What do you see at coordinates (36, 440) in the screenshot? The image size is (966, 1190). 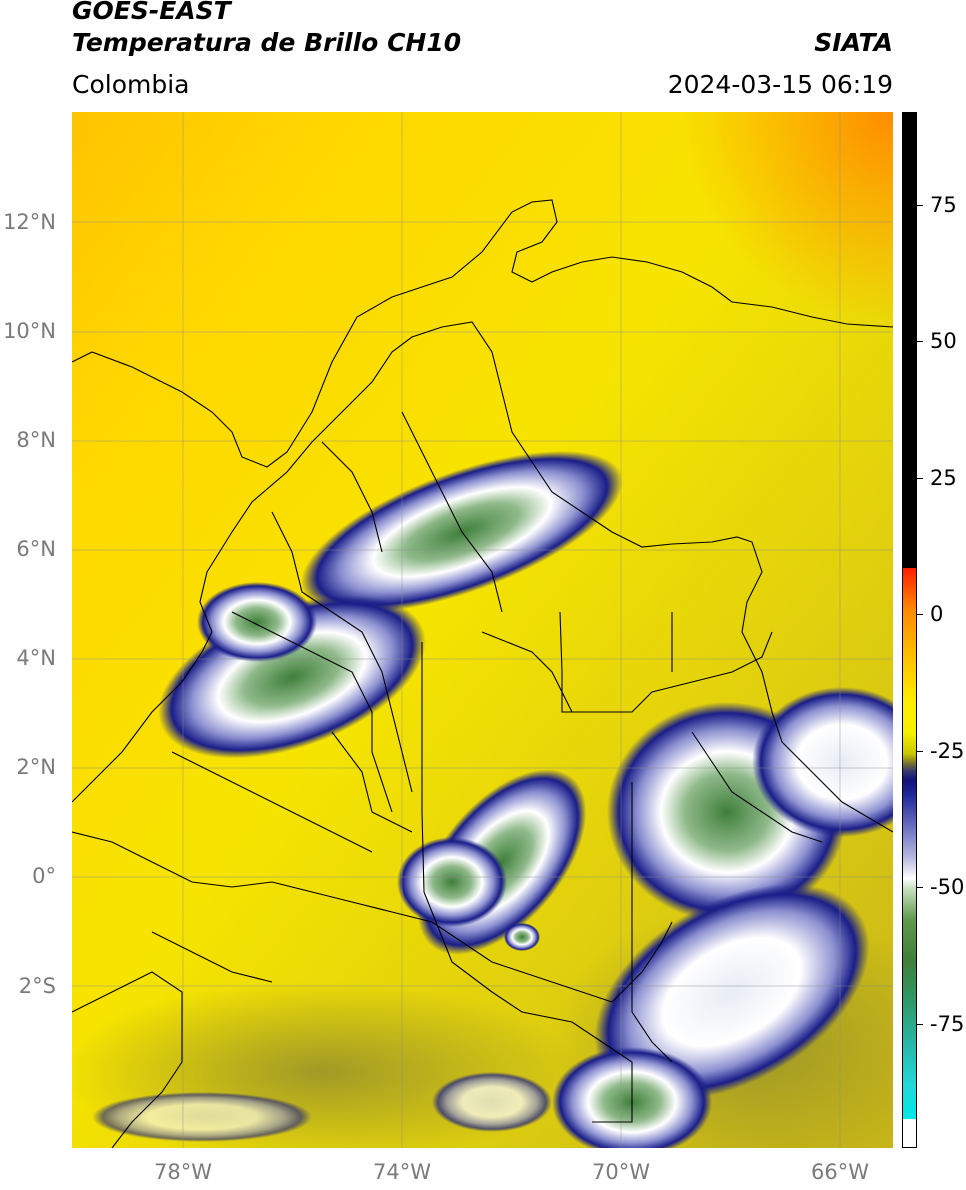 I see `lat-label-8n: 8°N` at bounding box center [36, 440].